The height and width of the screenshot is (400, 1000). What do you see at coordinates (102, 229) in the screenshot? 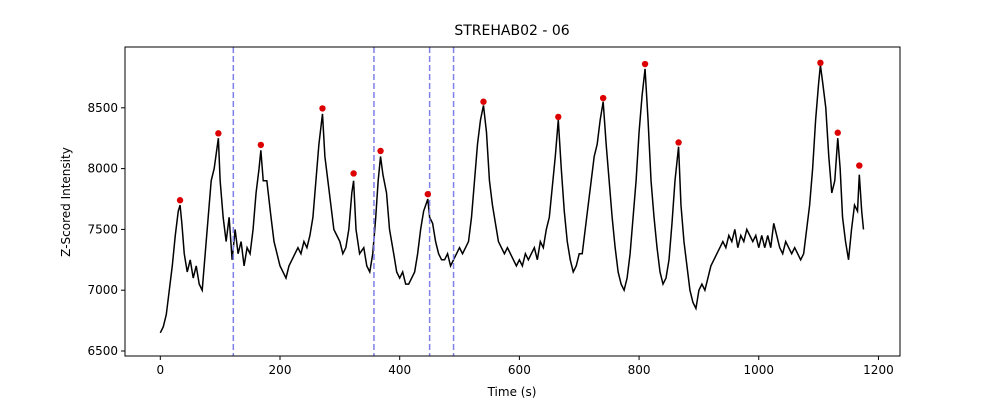
I see `y-tick-label: 7500` at bounding box center [102, 229].